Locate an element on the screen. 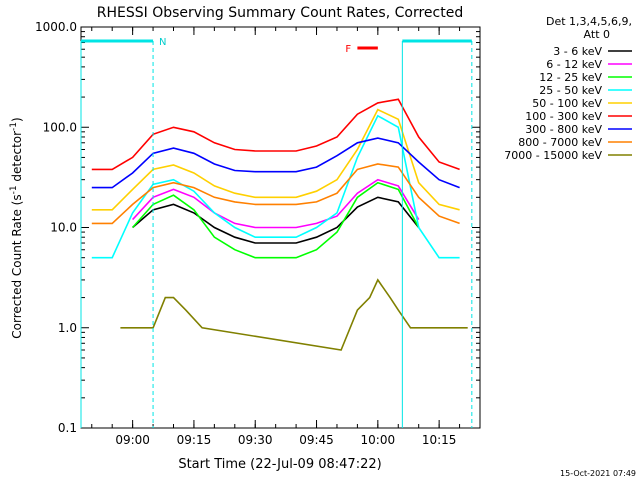  y-tick-label: 1.0 is located at coordinates (67, 328).